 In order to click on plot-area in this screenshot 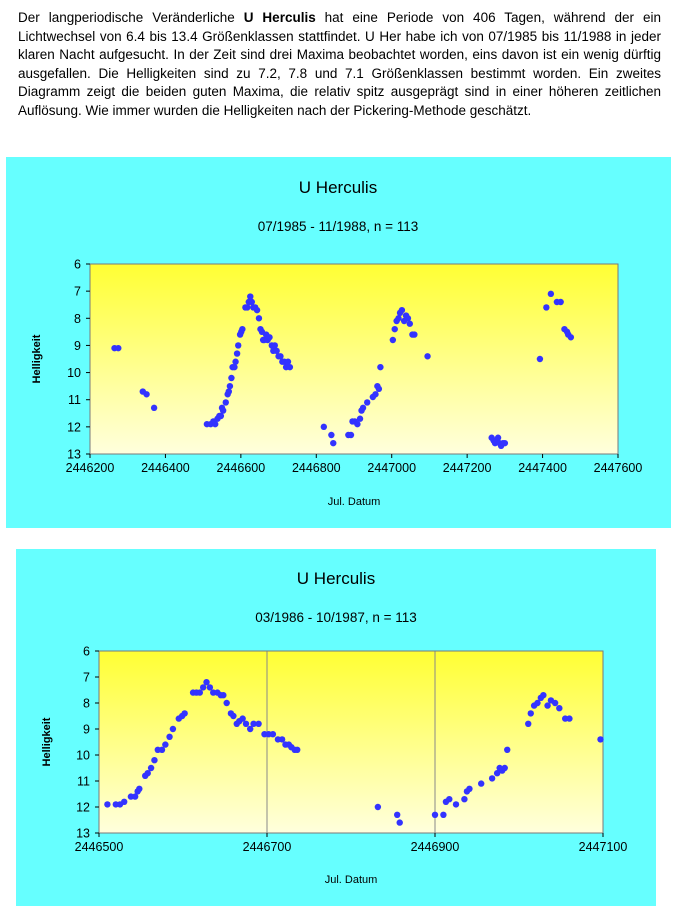, I will do `click(351, 742)`.